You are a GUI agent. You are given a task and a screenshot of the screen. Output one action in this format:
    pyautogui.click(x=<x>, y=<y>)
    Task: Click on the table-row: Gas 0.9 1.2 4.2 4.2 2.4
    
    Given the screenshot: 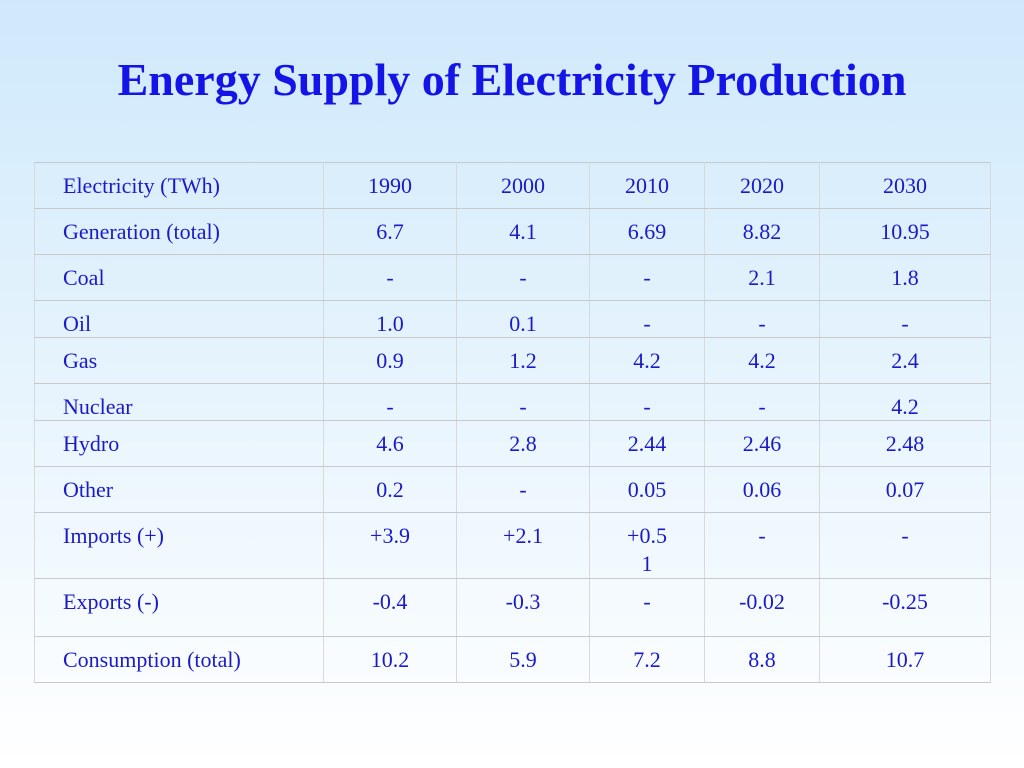 What is the action you would take?
    pyautogui.click(x=512, y=360)
    